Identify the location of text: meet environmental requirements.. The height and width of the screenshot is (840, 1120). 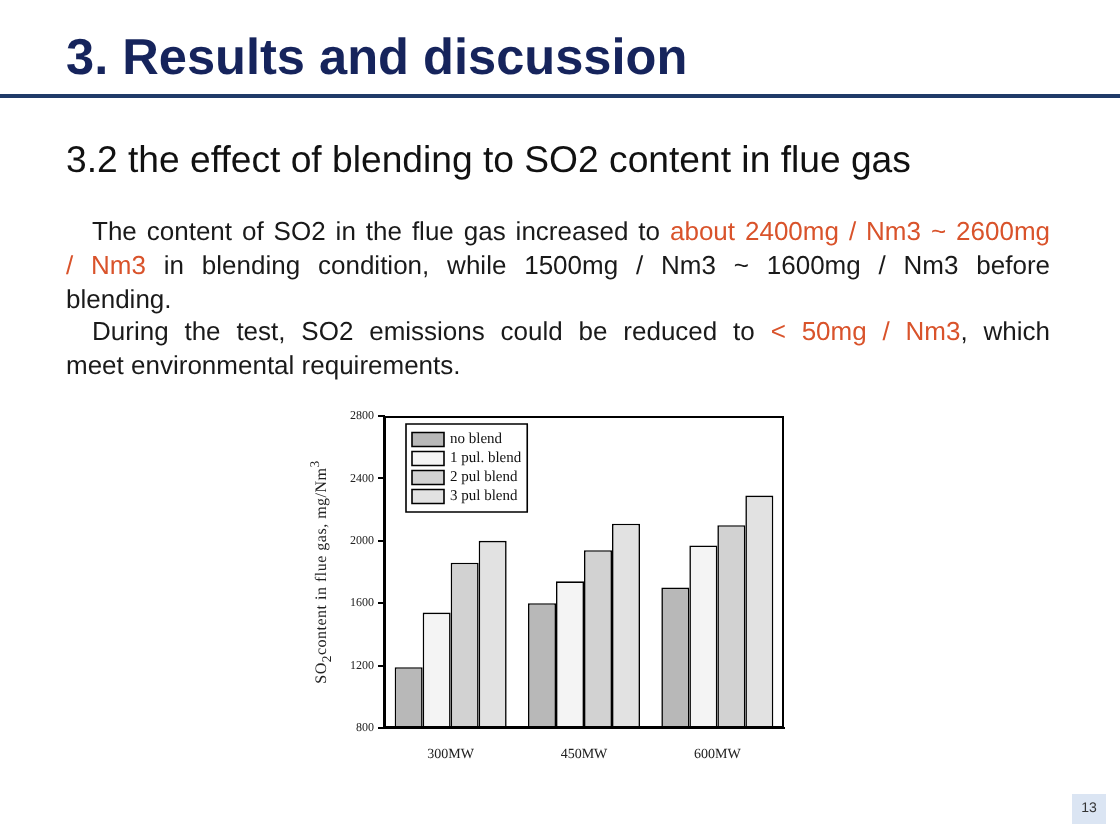
(263, 365).